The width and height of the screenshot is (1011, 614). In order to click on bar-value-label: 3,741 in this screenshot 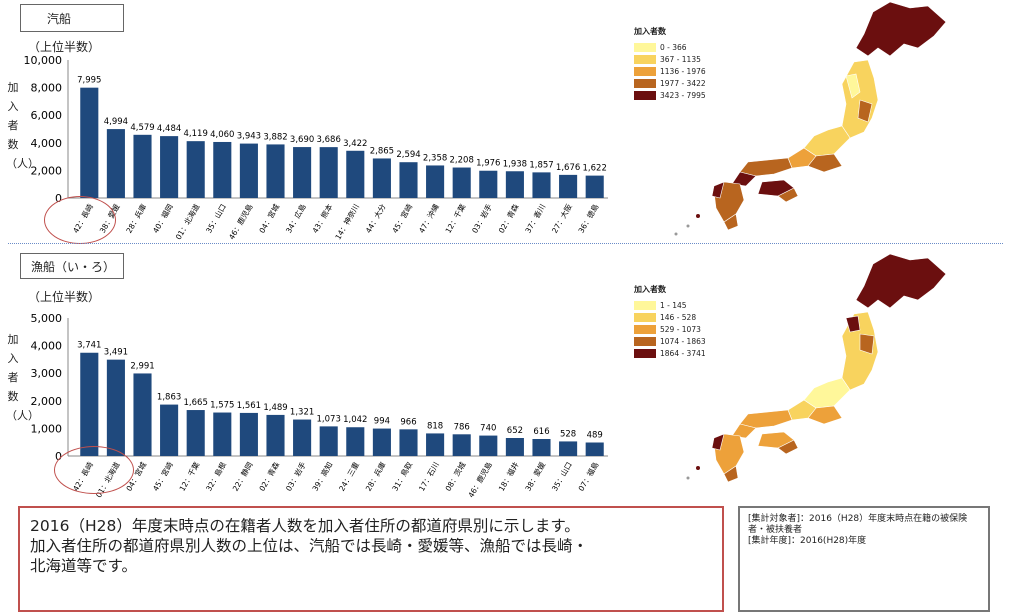, I will do `click(89, 346)`.